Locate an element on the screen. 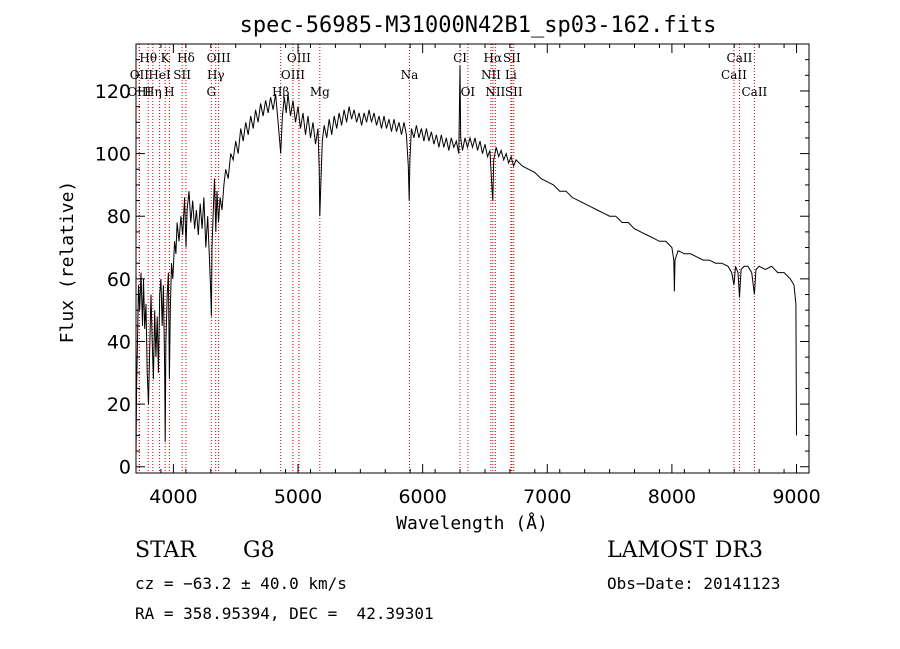 This screenshot has height=649, width=900. y-tick-label: 120 is located at coordinates (113, 92).